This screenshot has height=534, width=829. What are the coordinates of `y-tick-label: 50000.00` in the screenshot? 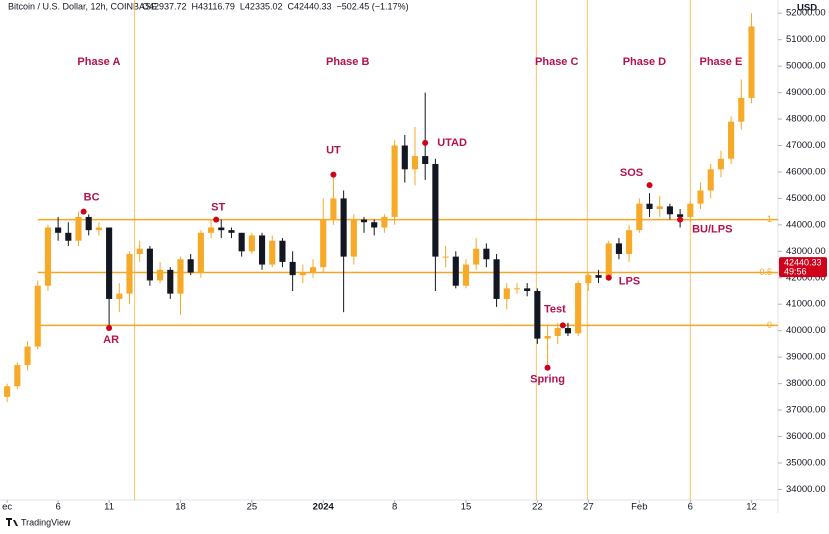 It's located at (806, 66).